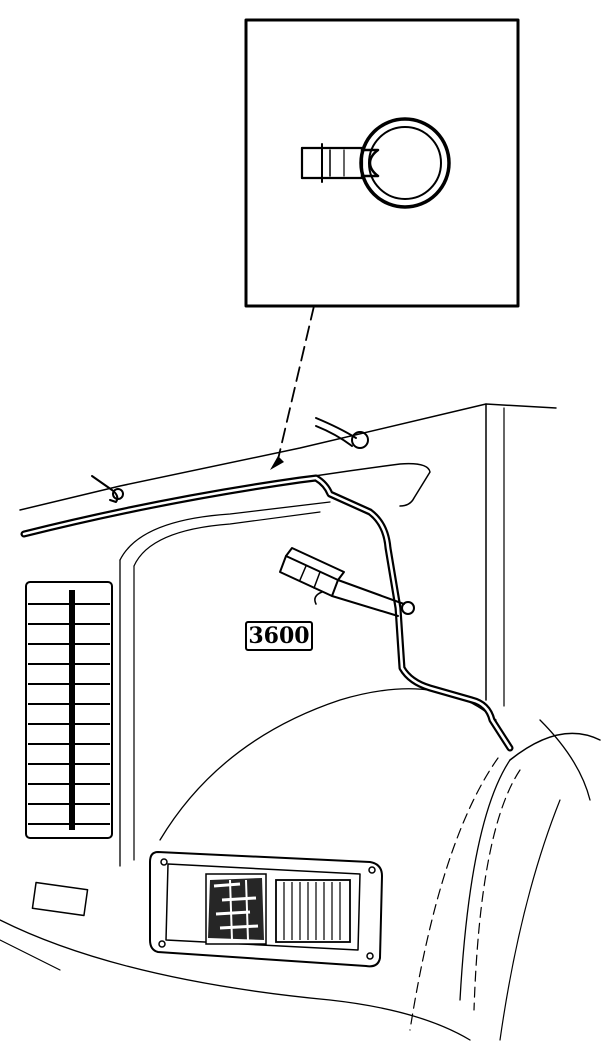 The width and height of the screenshot is (614, 1046). What do you see at coordinates (60, 899) in the screenshot?
I see `bumper-marker` at bounding box center [60, 899].